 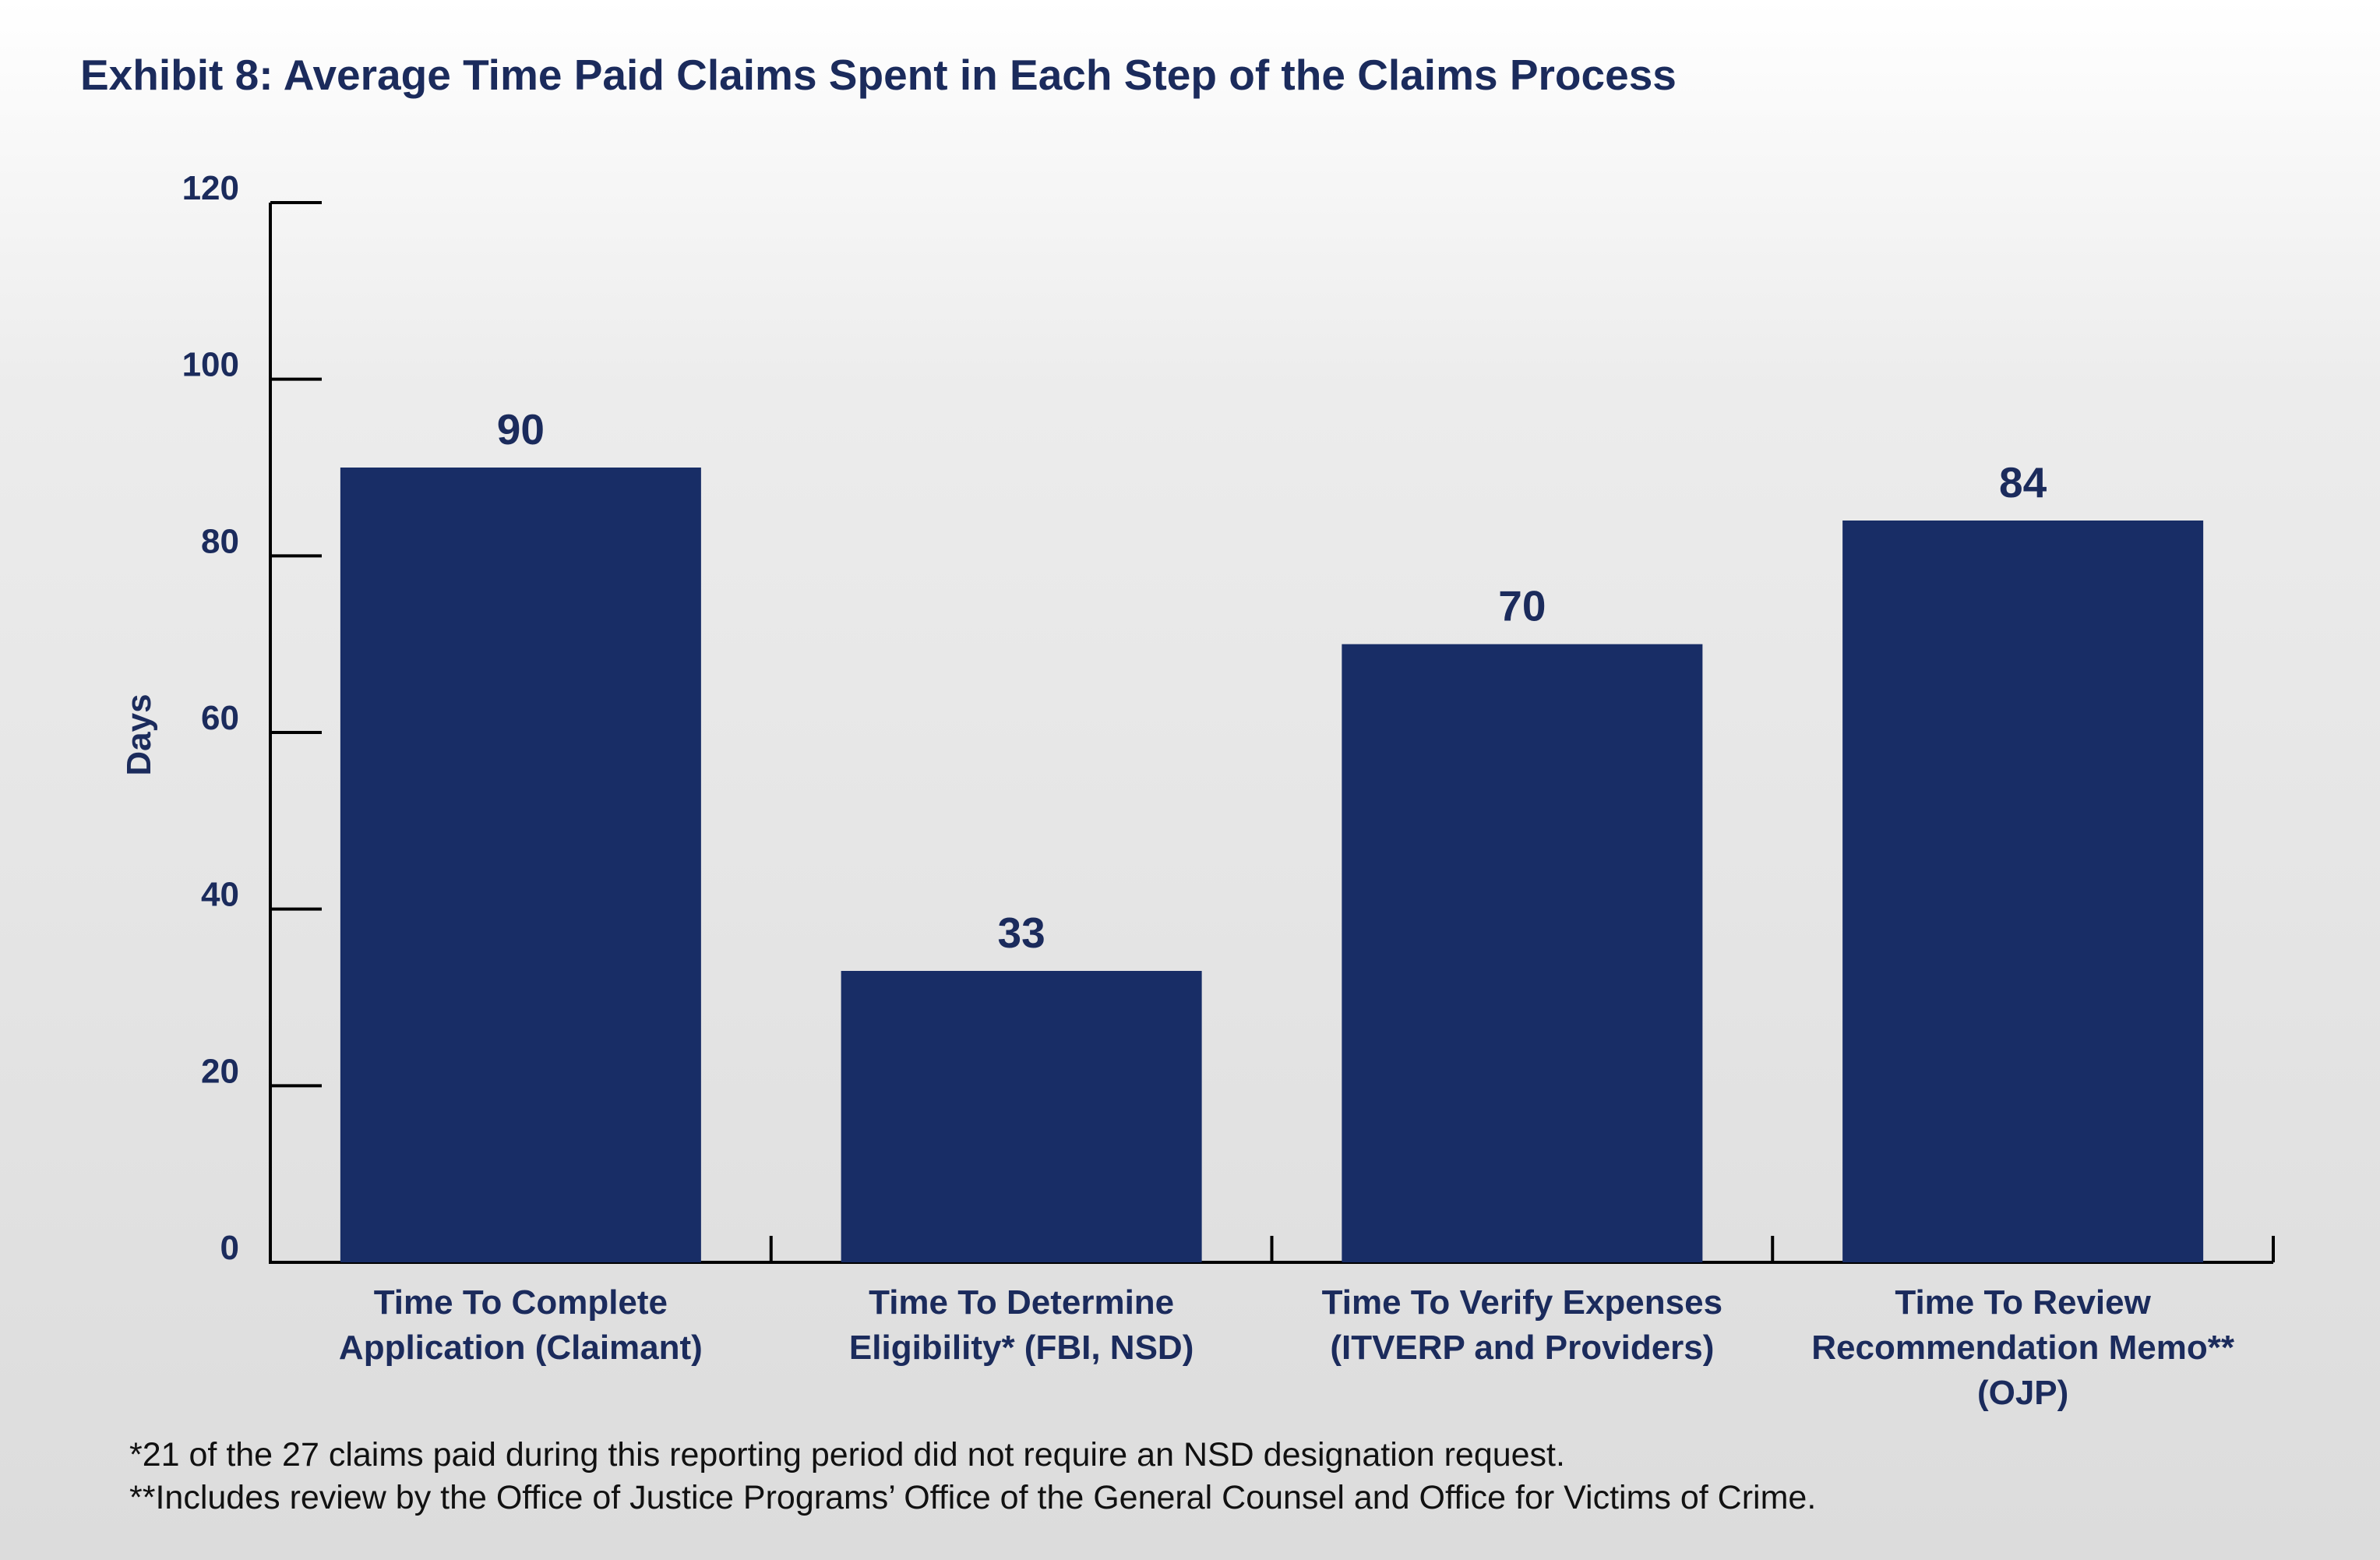 I want to click on x-tick-label: Time To Review Recommendation Memo** (OJP), so click(x=2023, y=1348).